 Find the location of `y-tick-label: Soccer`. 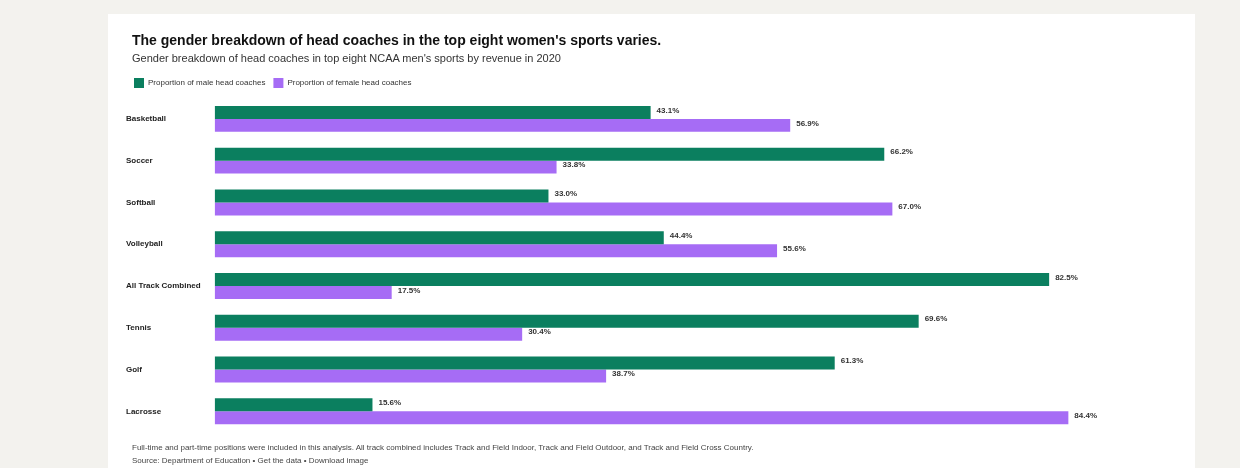

y-tick-label: Soccer is located at coordinates (139, 160).